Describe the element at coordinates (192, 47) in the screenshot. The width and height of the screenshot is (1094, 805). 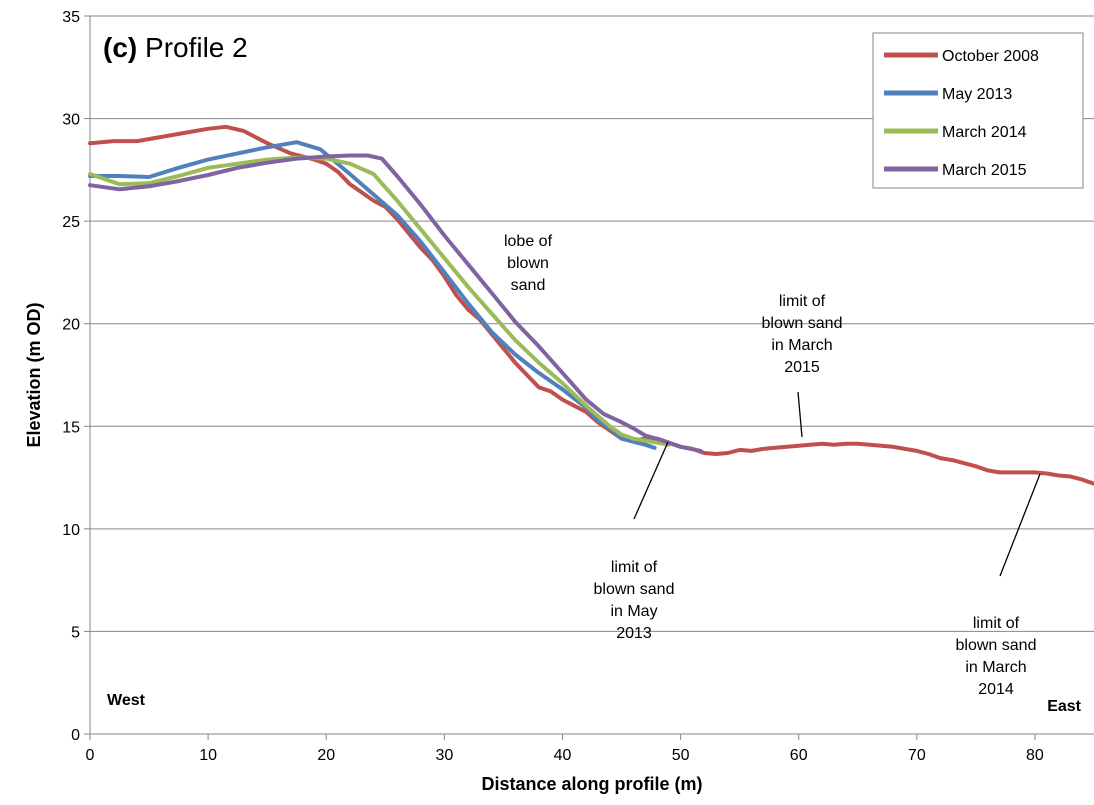
I see `chart-title-text: Profile 2` at that location.